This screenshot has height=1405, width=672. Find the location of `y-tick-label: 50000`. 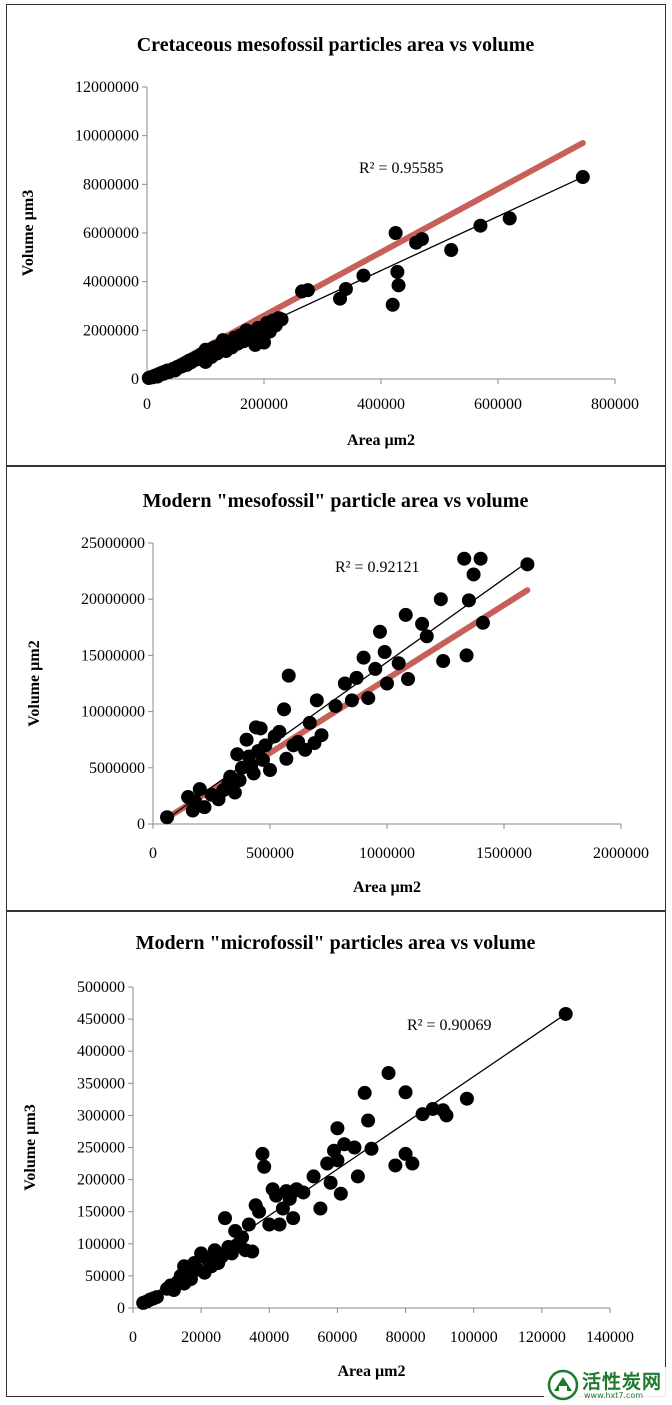

y-tick-label: 50000 is located at coordinates (105, 1276).